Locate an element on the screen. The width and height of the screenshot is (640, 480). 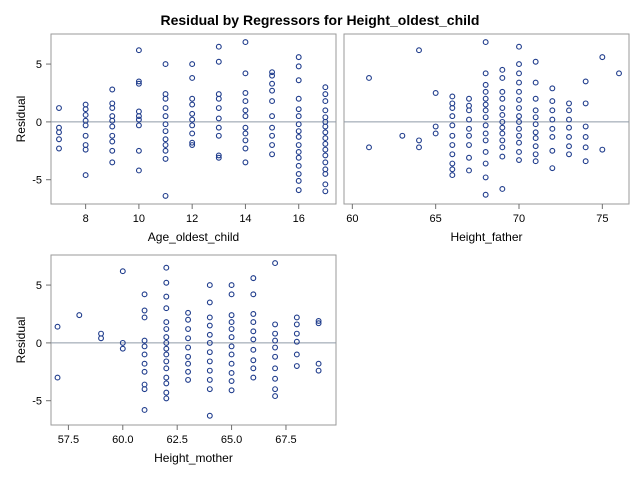
x-tick-label: 57.5 is located at coordinates (68, 440).